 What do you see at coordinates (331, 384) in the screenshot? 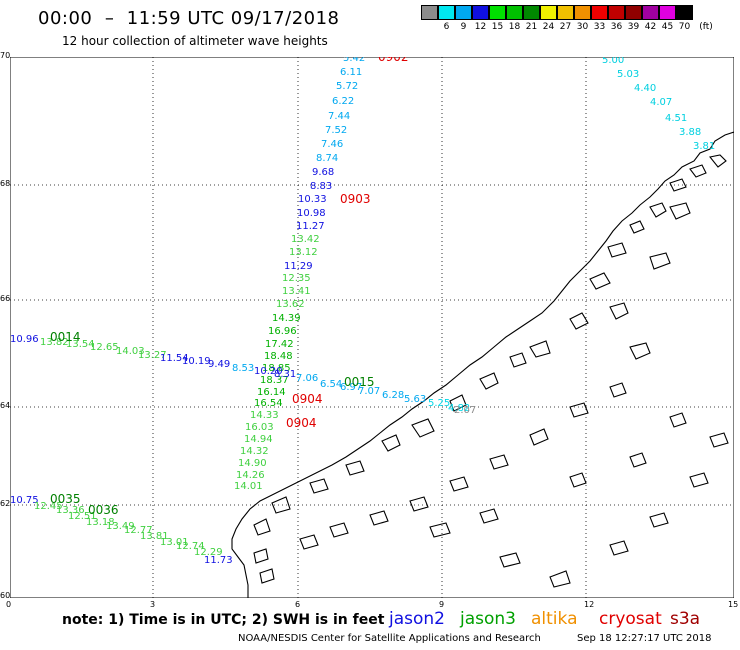
I see `wave-height-label: 6.54` at bounding box center [331, 384].